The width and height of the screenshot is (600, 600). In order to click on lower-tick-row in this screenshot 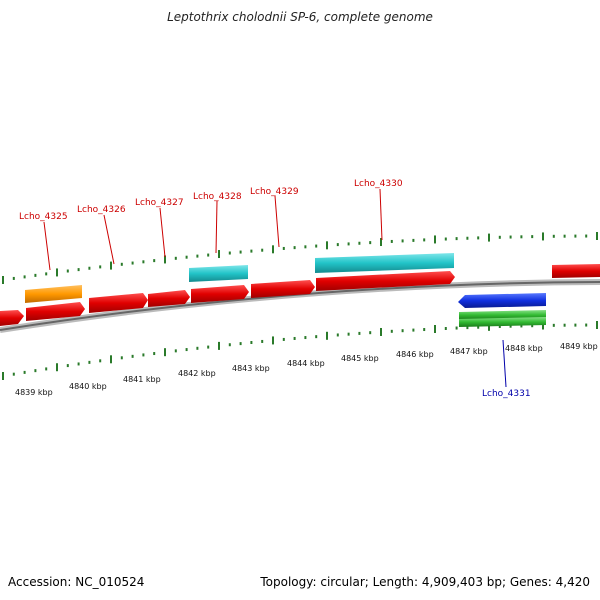, I will do `click(300, 350)`.